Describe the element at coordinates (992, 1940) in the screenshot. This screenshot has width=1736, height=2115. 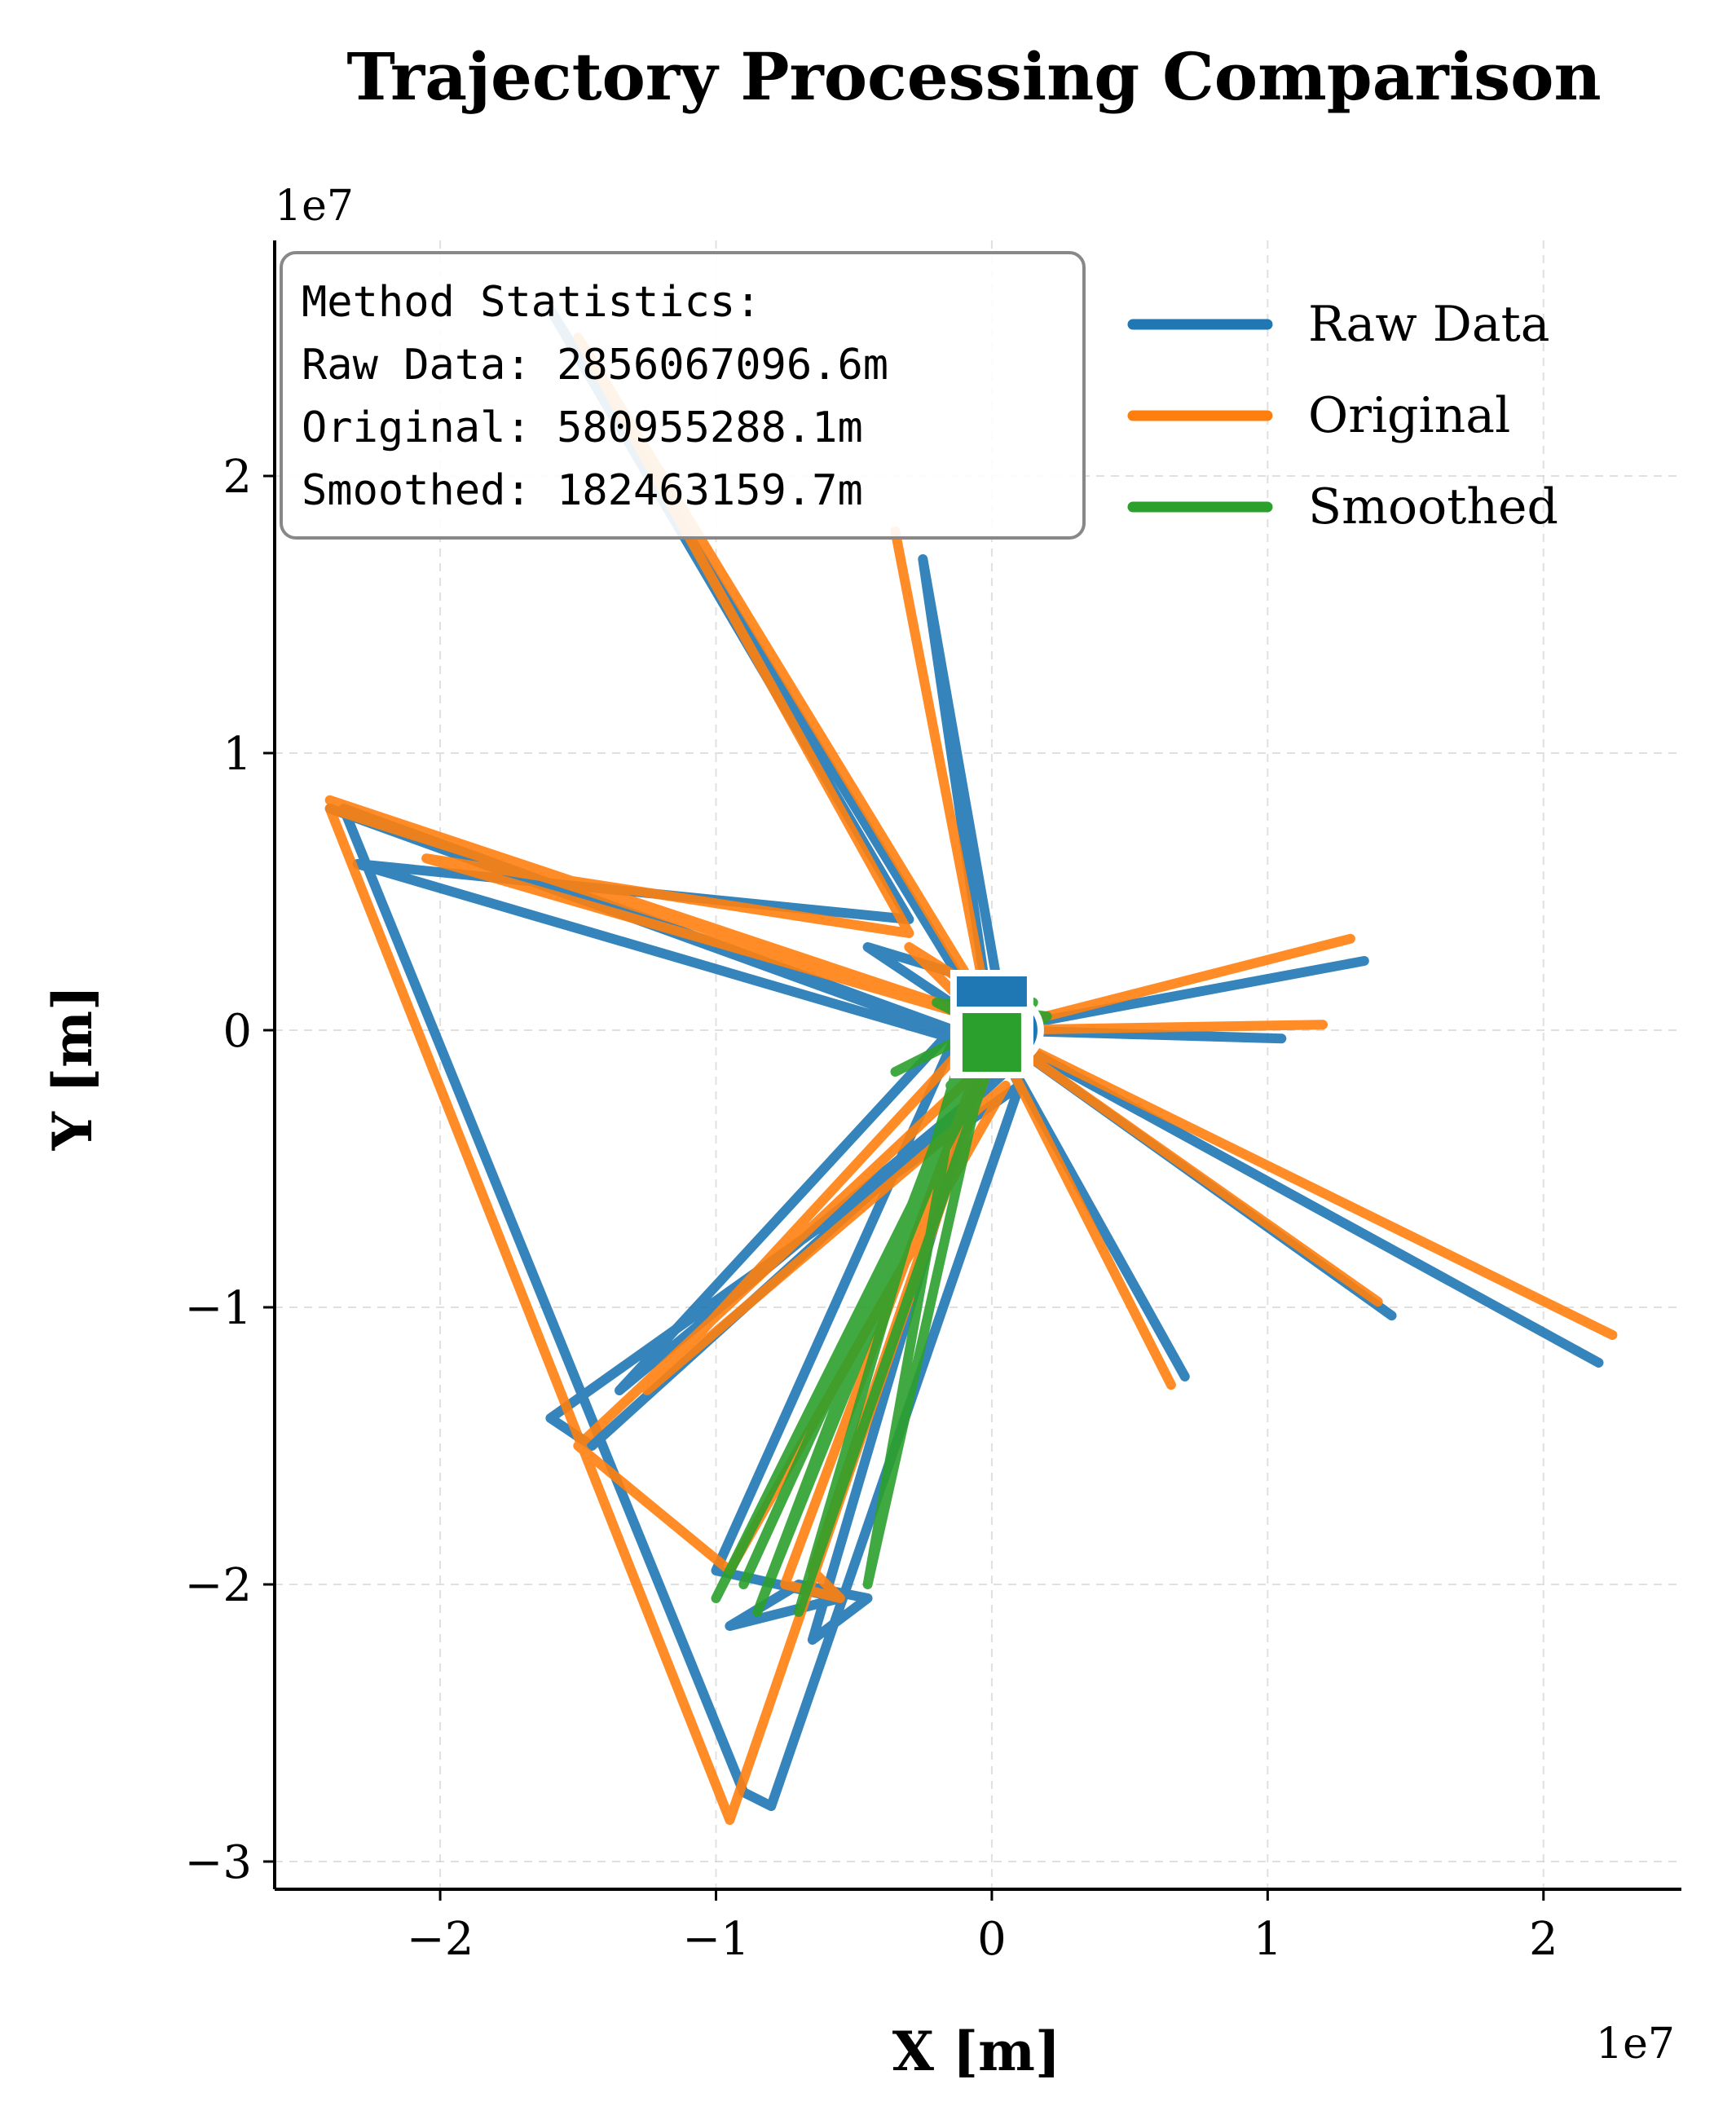
I see `x-tick-label: 0` at that location.